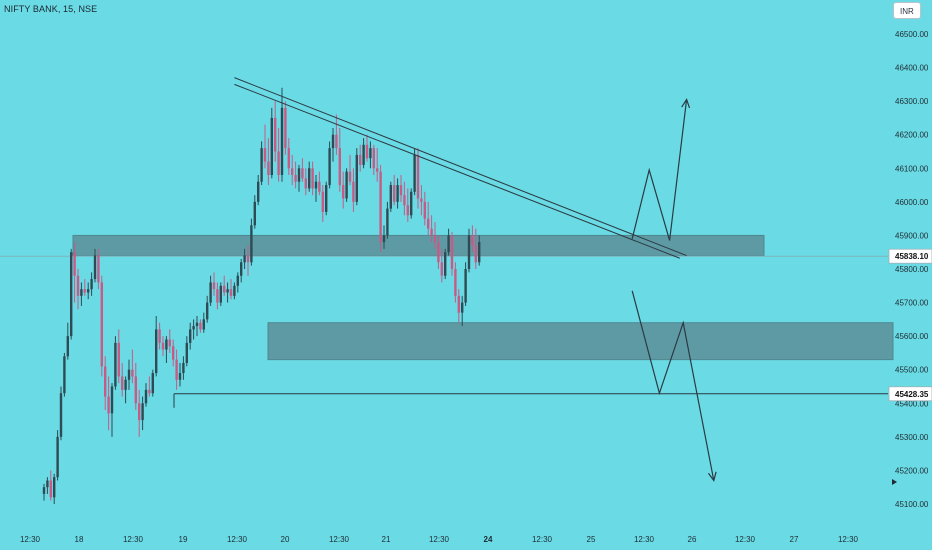 This screenshot has height=550, width=932. I want to click on price-label-text: 45838.10, so click(912, 256).